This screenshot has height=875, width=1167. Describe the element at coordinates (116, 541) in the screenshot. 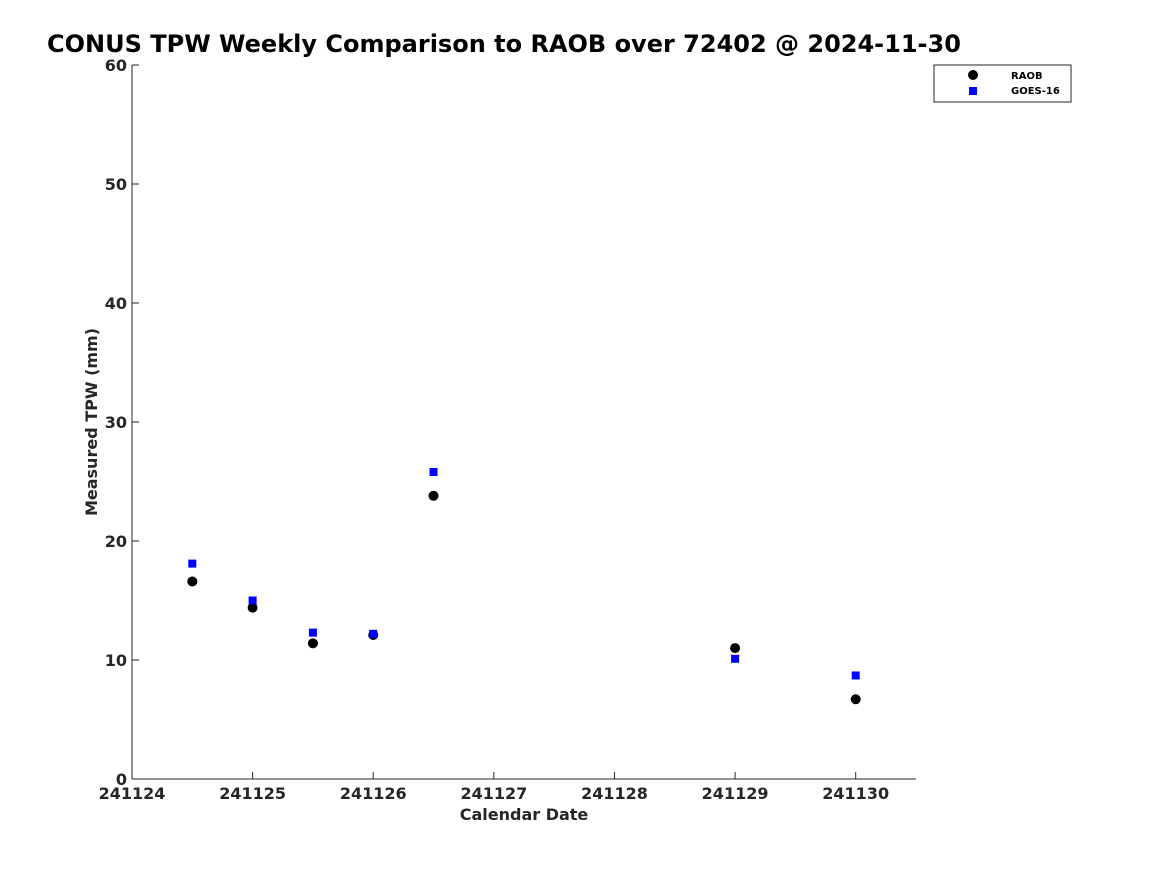

I see `y-tick-label: 20` at that location.